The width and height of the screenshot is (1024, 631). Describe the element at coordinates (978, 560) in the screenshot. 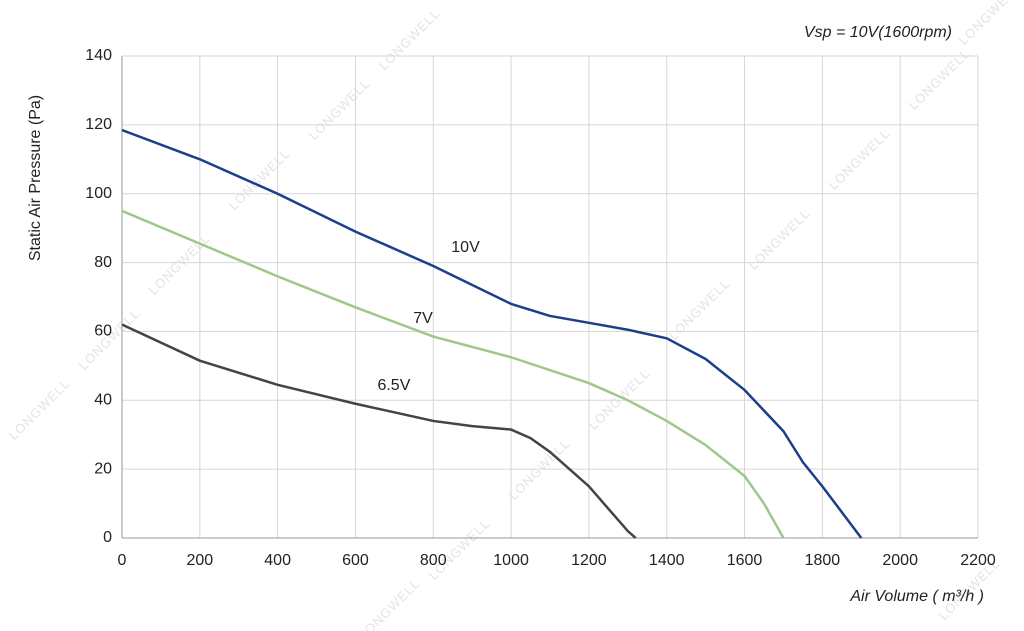

I see `x-tick-label: 2200` at that location.